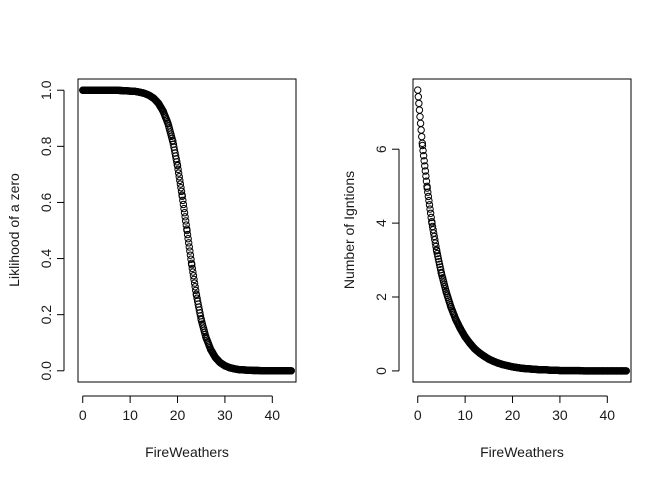  What do you see at coordinates (349, 230) in the screenshot?
I see `y-axis-label: Number of Igntions` at bounding box center [349, 230].